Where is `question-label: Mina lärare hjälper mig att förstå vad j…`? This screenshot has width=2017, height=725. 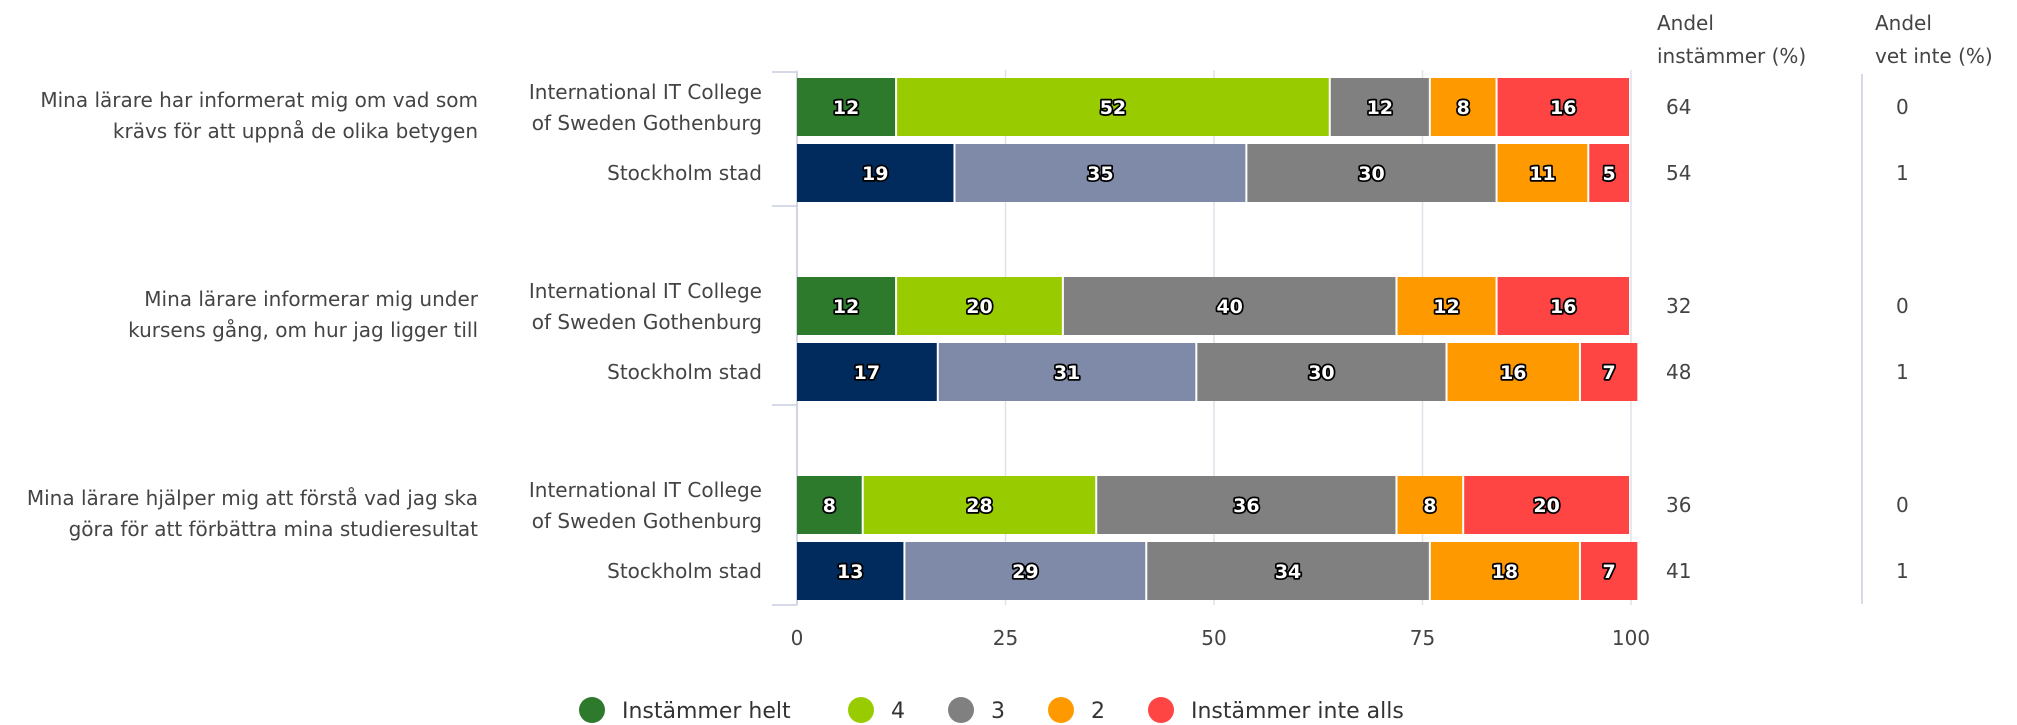
question-label: Mina lärare hjälper mig att förstå vad j… is located at coordinates (252, 498).